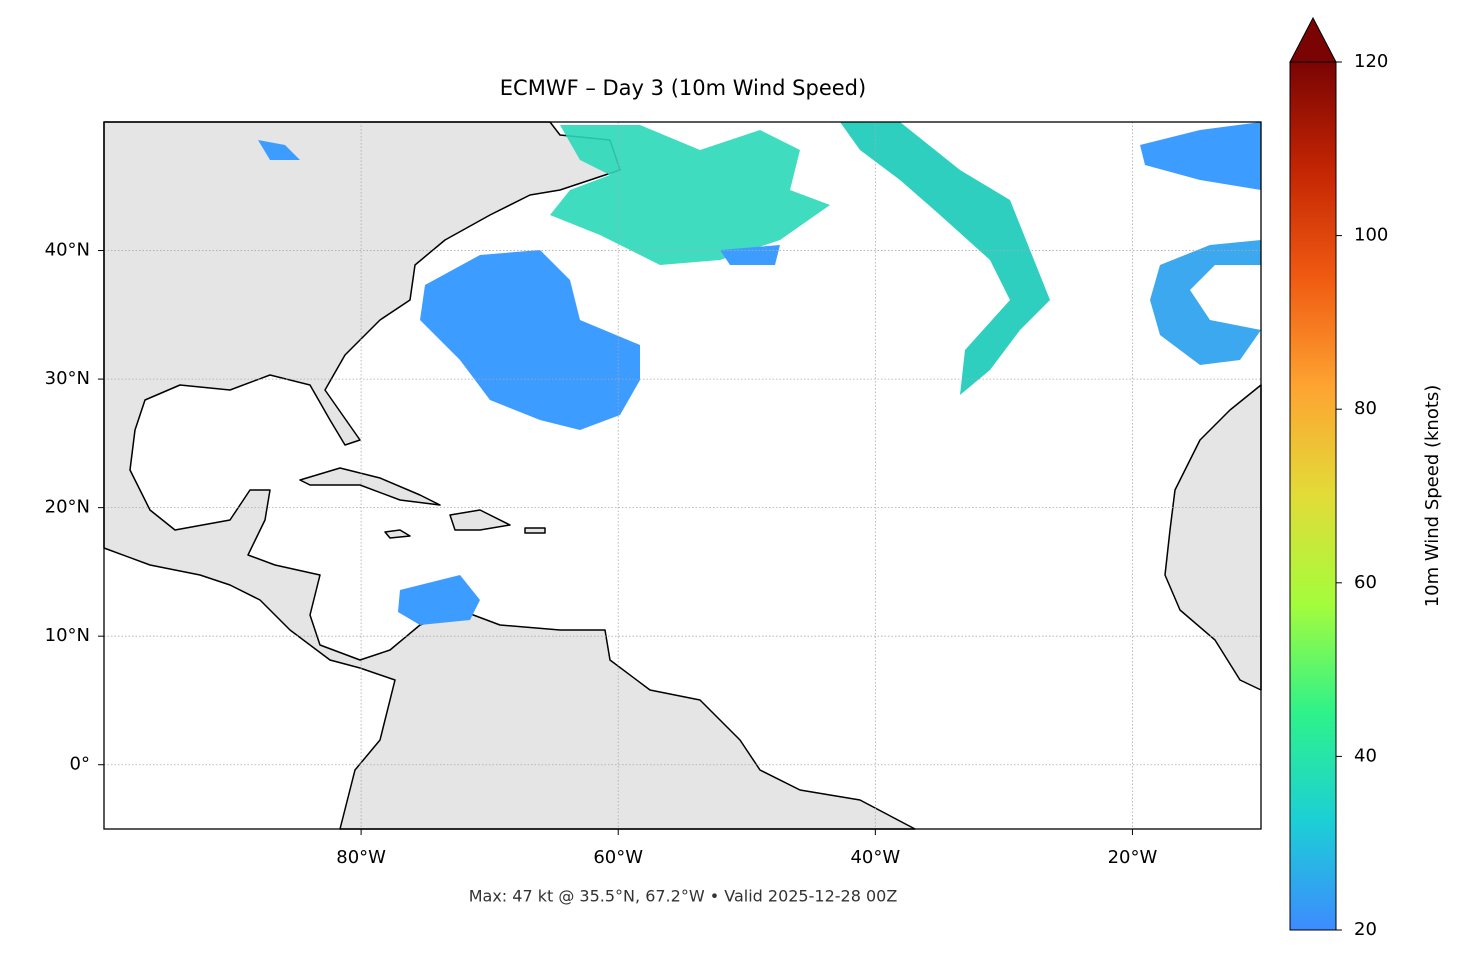 Image resolution: width=1466 pixels, height=969 pixels. I want to click on colorbar-extension, so click(1313, 39).